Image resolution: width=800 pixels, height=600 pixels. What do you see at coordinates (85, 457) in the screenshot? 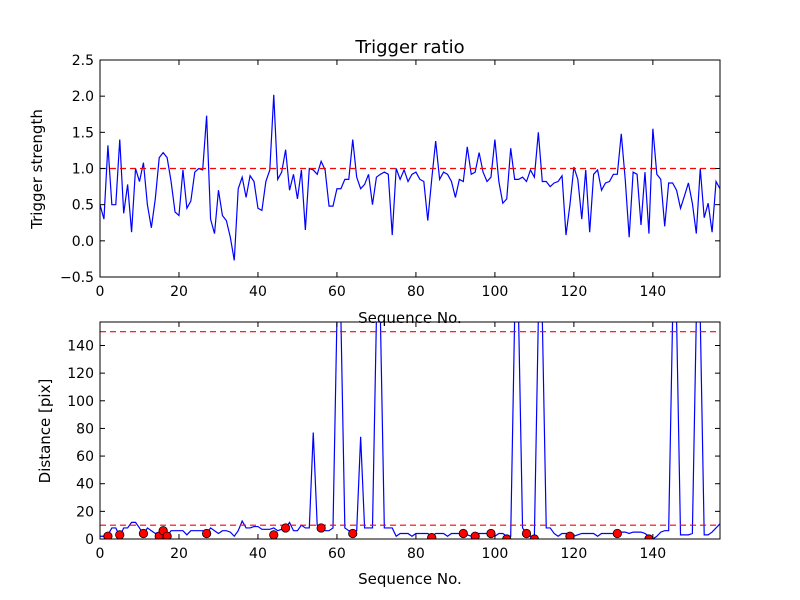
I see `y-tick-label: 60` at bounding box center [85, 457].